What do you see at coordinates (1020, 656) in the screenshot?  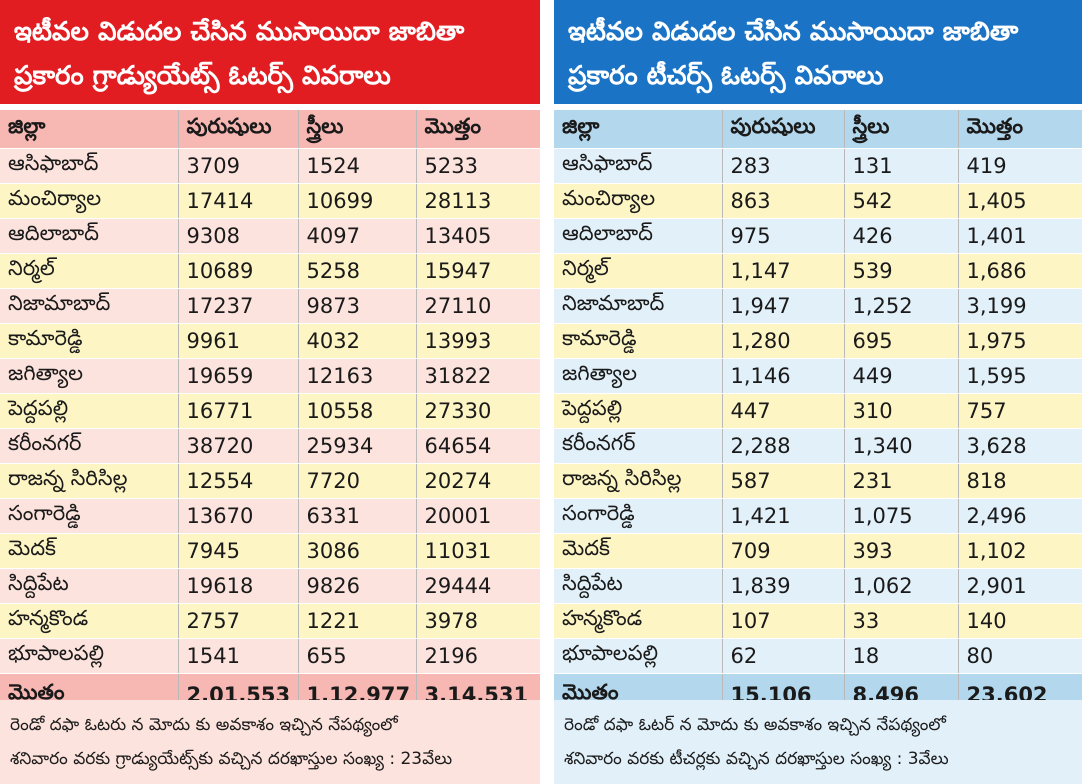 I see `cell-total: 80` at bounding box center [1020, 656].